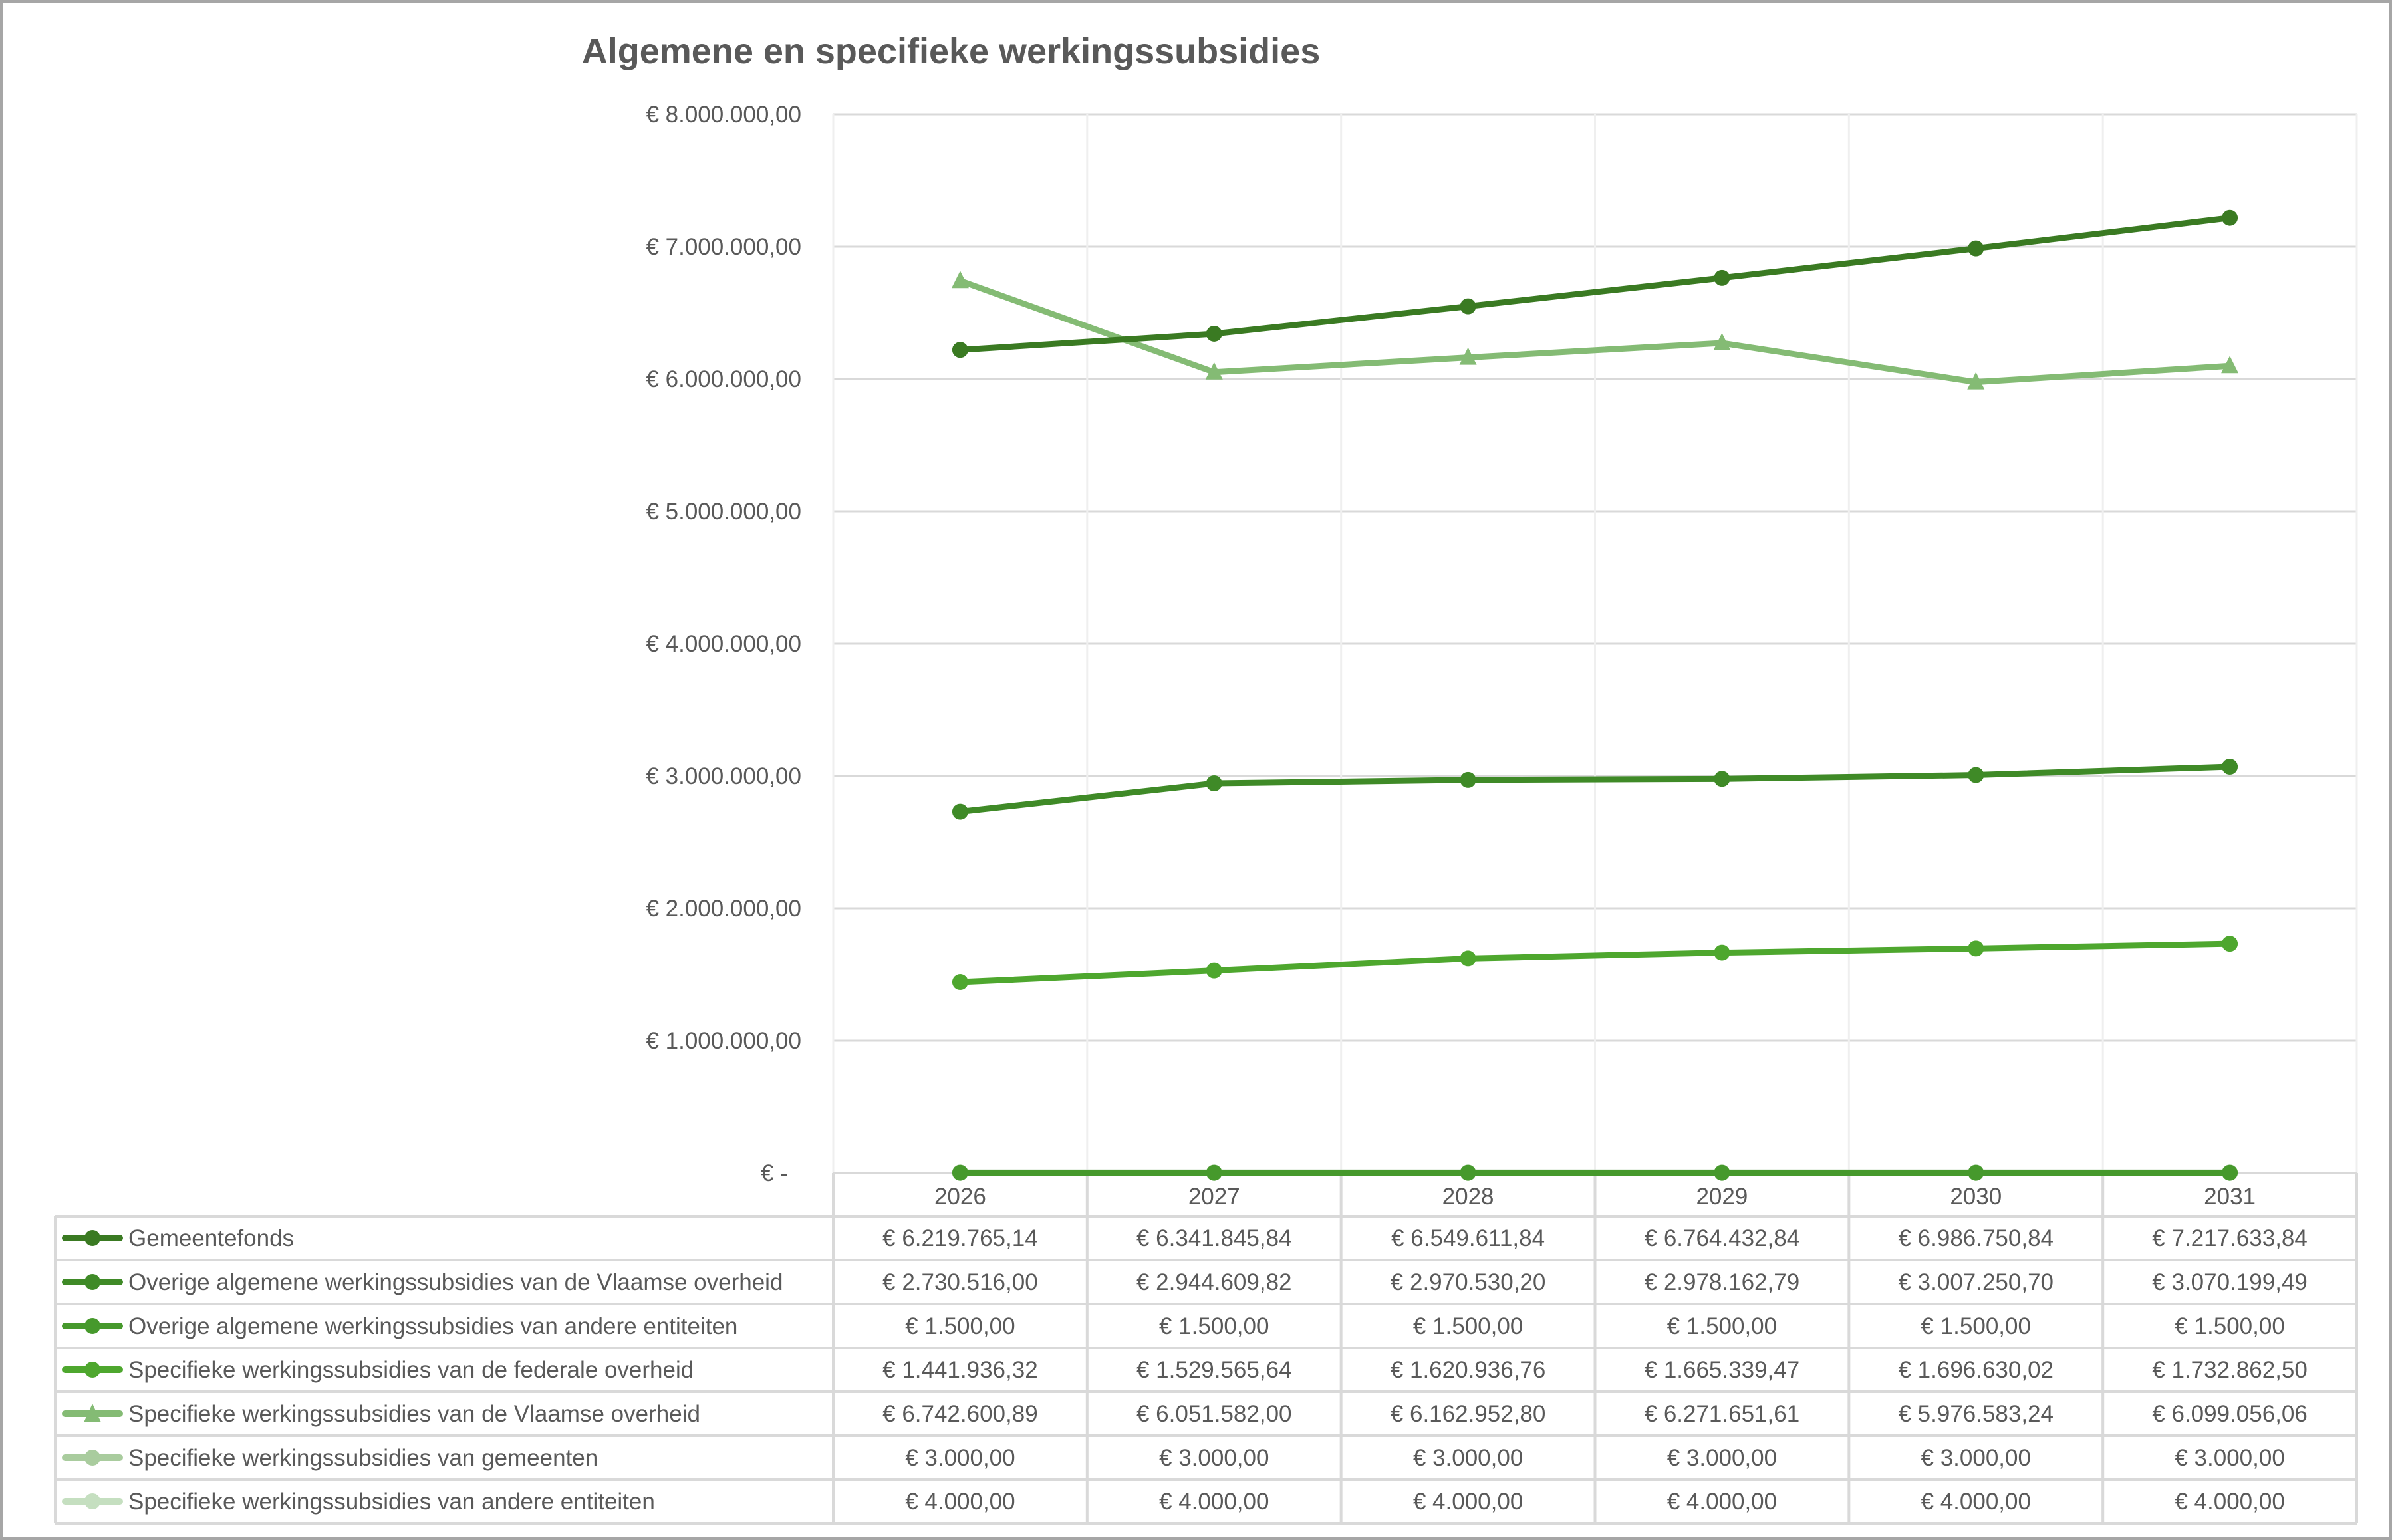  Describe the element at coordinates (724, 379) in the screenshot. I see `y-tick-label: € 6.000.000,00` at that location.